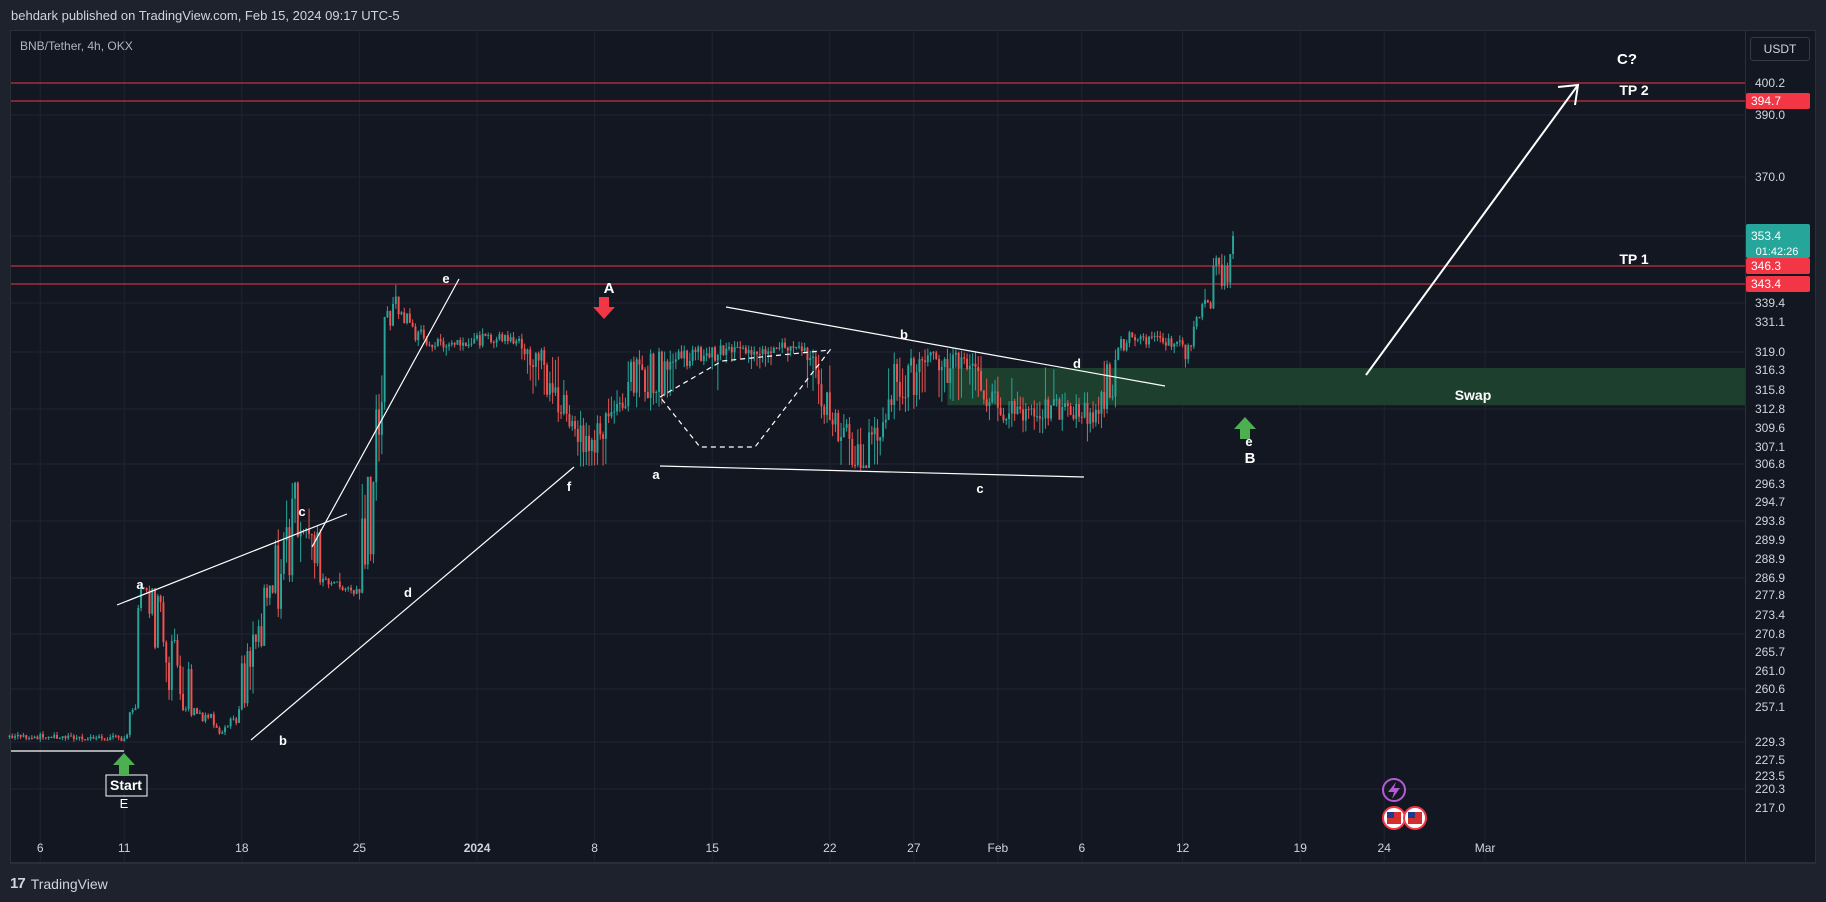 The height and width of the screenshot is (902, 1826). Describe the element at coordinates (1770, 352) in the screenshot. I see `price-axis-tick: 319.0` at that location.